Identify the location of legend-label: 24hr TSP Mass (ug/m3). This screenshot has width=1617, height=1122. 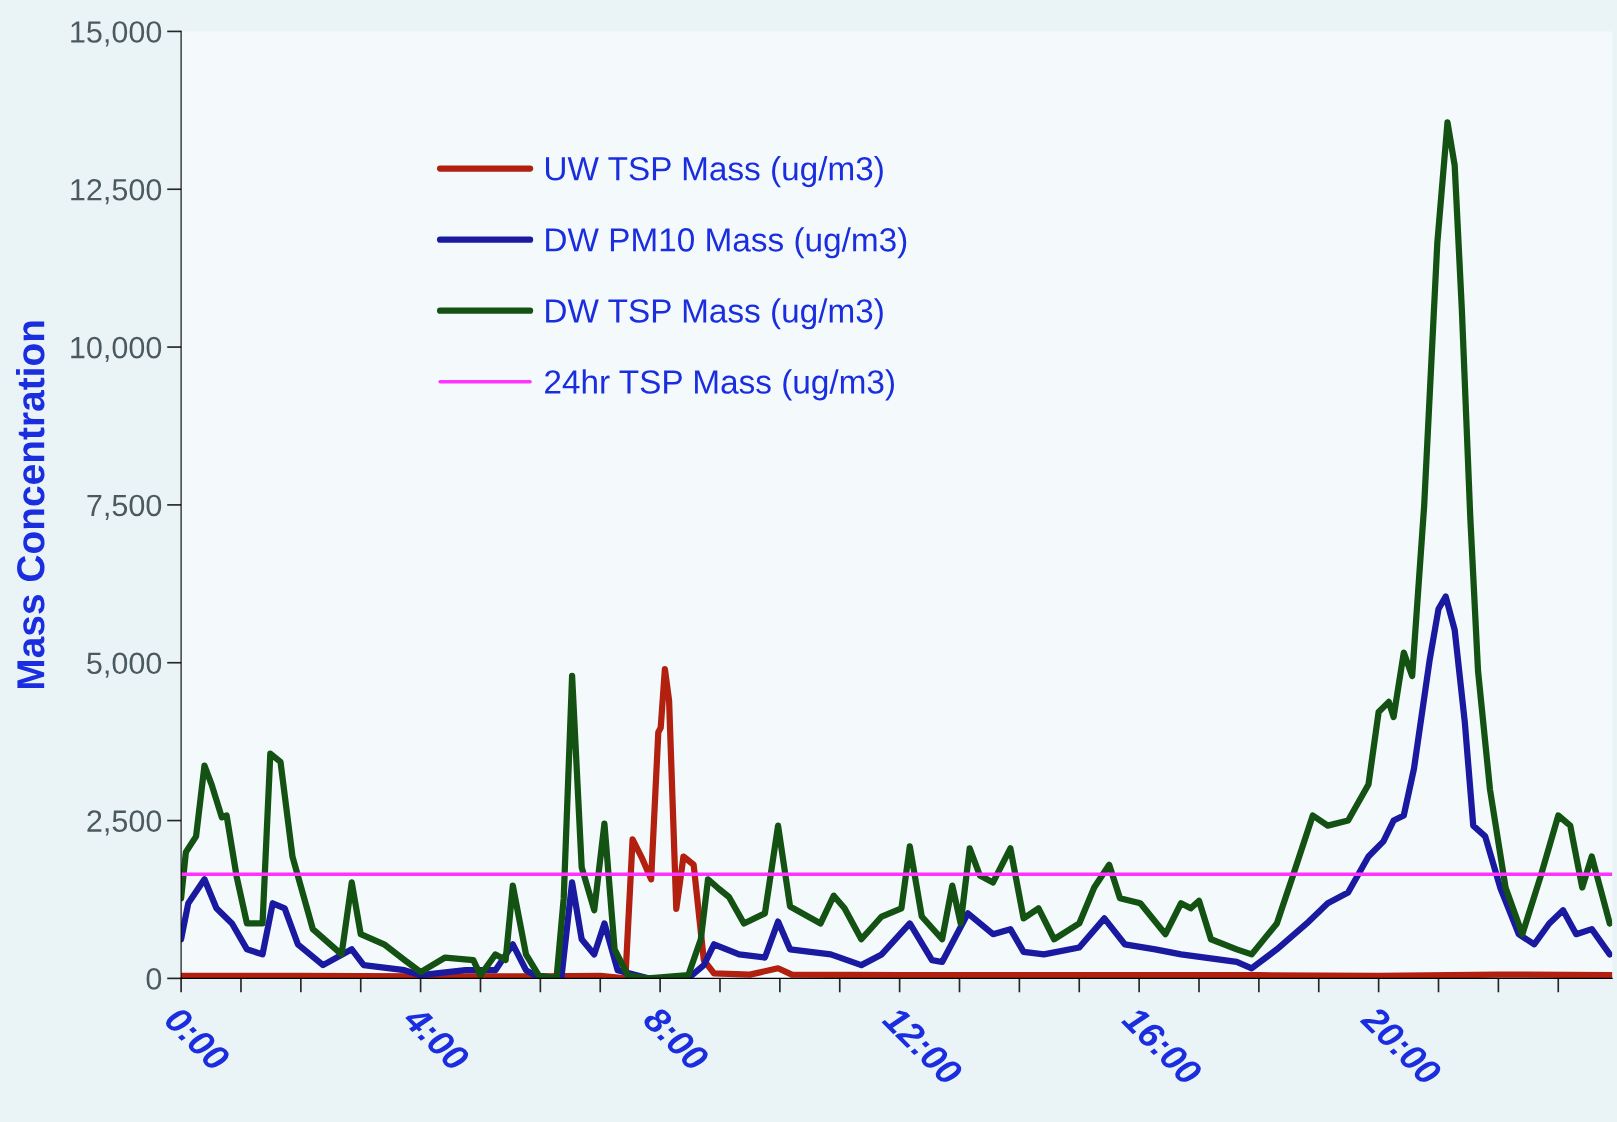
(719, 385).